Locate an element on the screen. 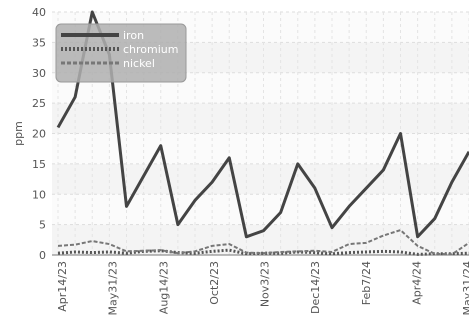 This screenshot has height=321, width=469. legend-label-iron: iron is located at coordinates (133, 35).